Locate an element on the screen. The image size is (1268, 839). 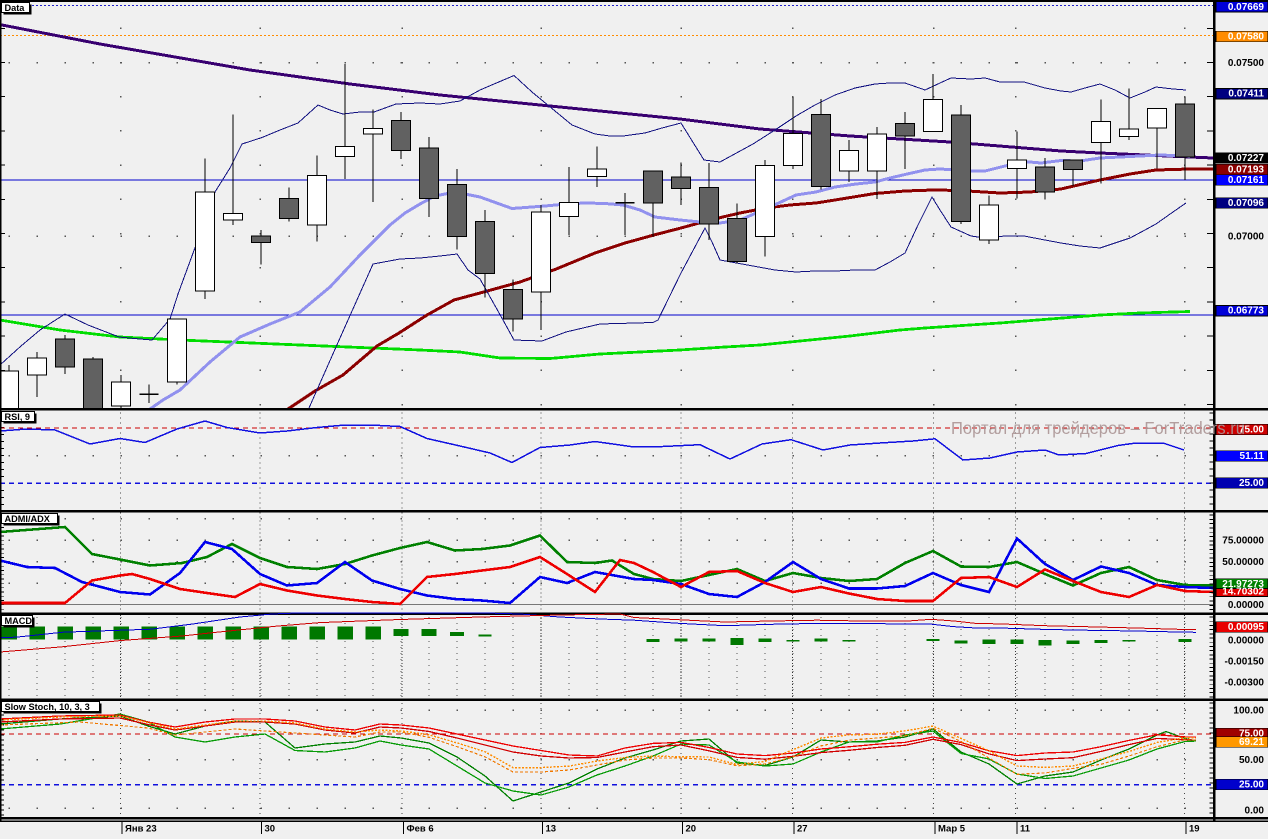
svg-text: 51.11 is located at coordinates (1252, 456).